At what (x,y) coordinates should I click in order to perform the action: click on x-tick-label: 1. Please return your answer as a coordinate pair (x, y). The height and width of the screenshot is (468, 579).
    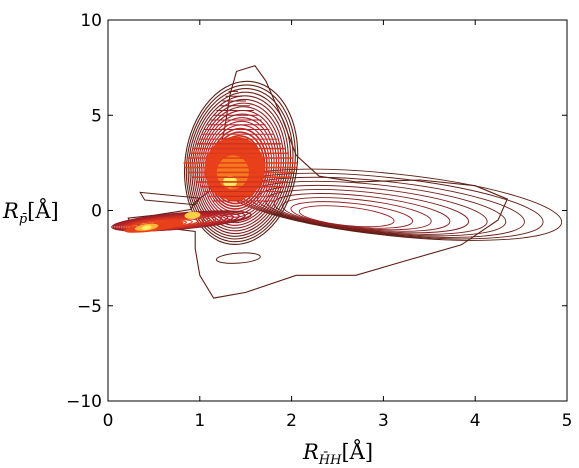
    Looking at the image, I should click on (199, 421).